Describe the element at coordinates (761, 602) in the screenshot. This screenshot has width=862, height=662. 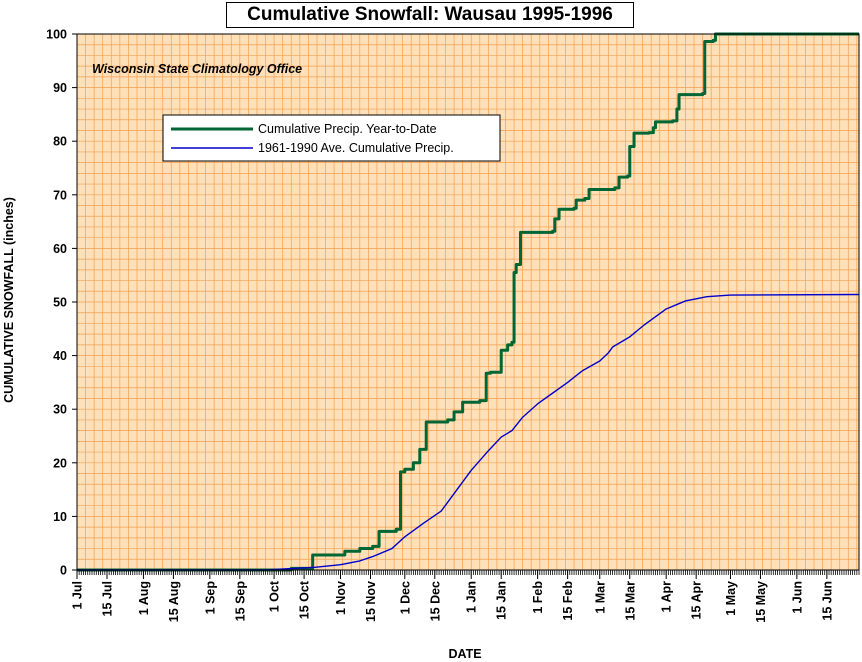
I see `x-tick-label: 15 May` at that location.